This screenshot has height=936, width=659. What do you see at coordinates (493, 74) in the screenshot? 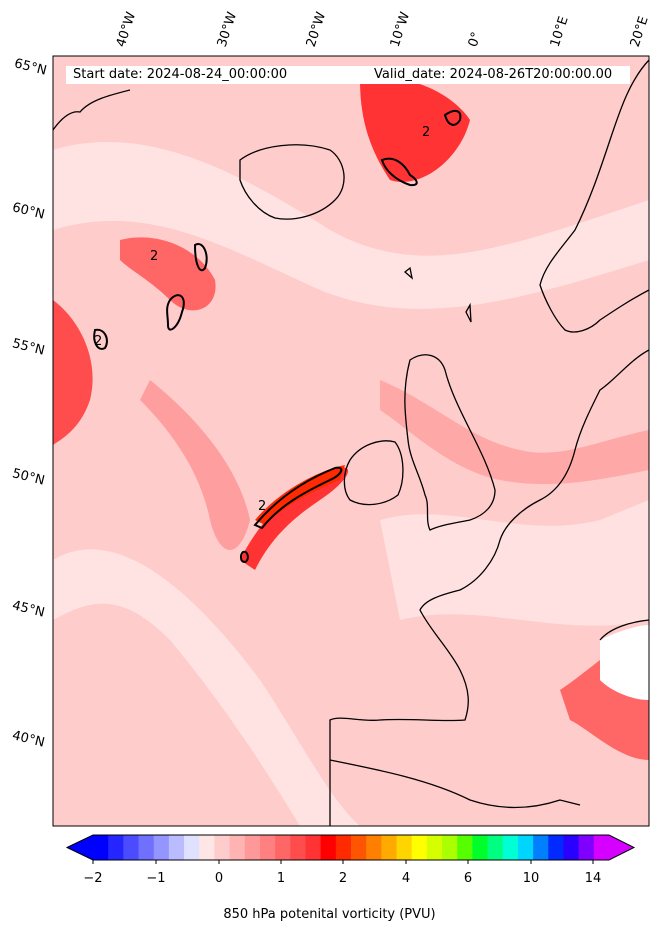
I see `valid-date-label: Valid_date: 2024-08-26T20:00:00.00` at bounding box center [493, 74].